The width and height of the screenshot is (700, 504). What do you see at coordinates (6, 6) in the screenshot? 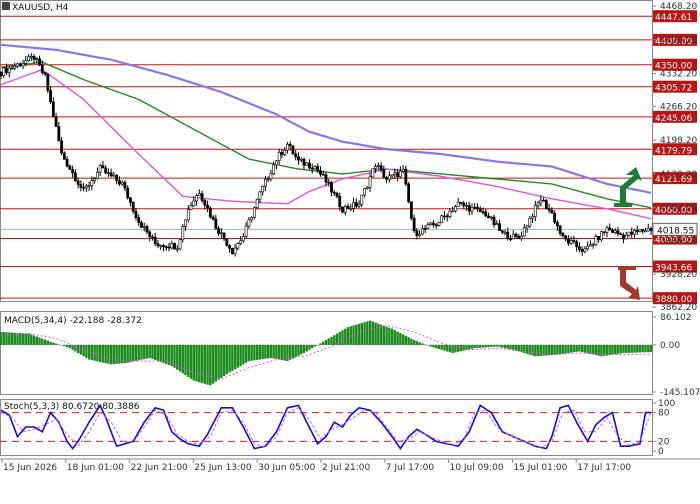
I see `title-marker-icon` at bounding box center [6, 6].